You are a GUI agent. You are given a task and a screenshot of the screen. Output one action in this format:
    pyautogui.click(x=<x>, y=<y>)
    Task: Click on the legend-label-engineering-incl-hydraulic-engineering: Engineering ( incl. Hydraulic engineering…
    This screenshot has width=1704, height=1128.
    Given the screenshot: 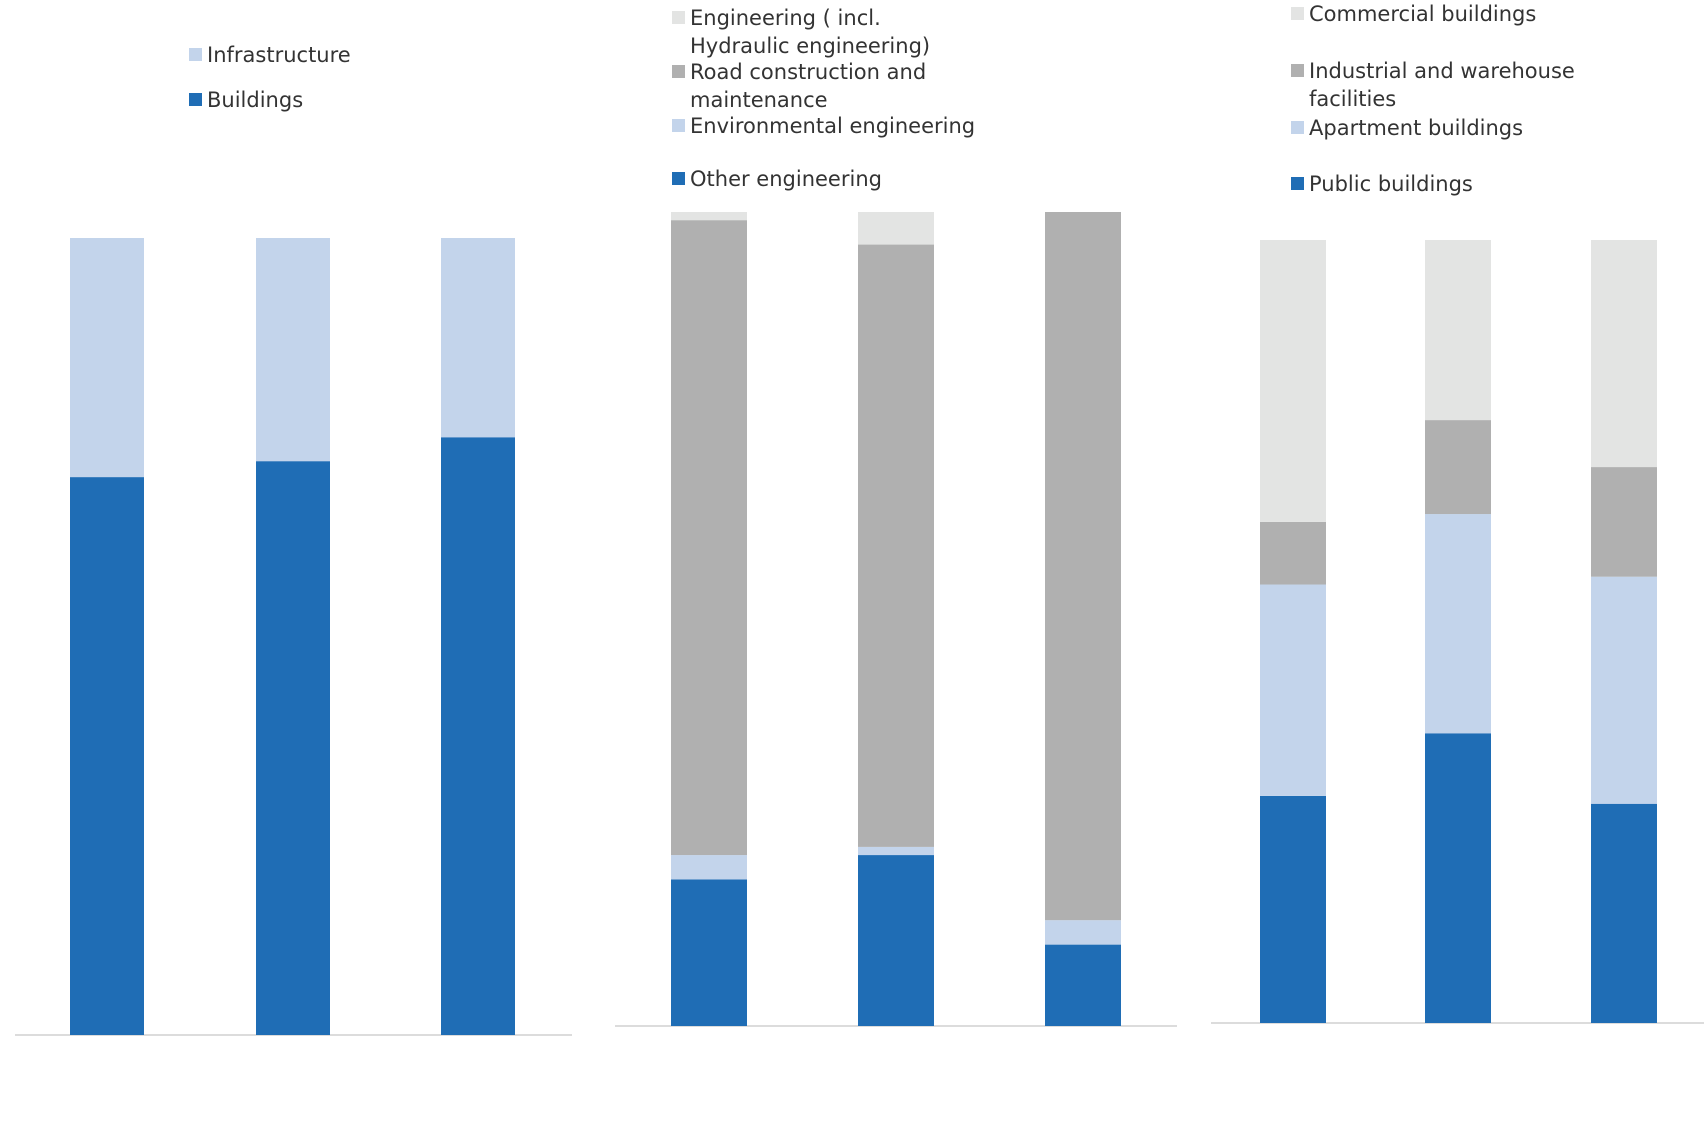 What is the action you would take?
    pyautogui.click(x=810, y=32)
    